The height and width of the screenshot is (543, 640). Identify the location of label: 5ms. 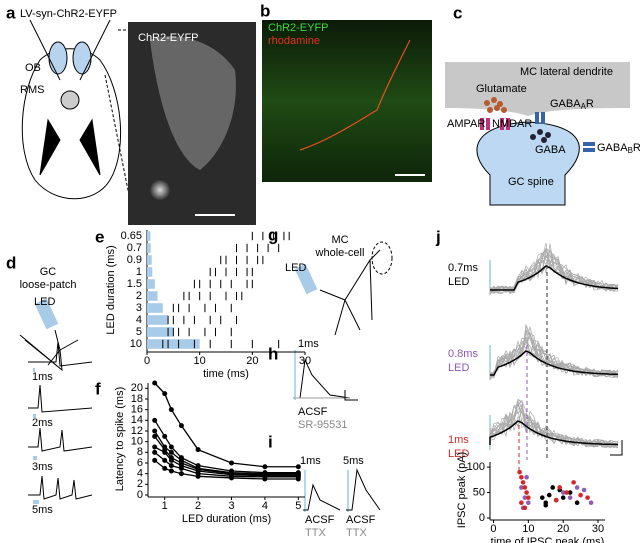
(353, 461).